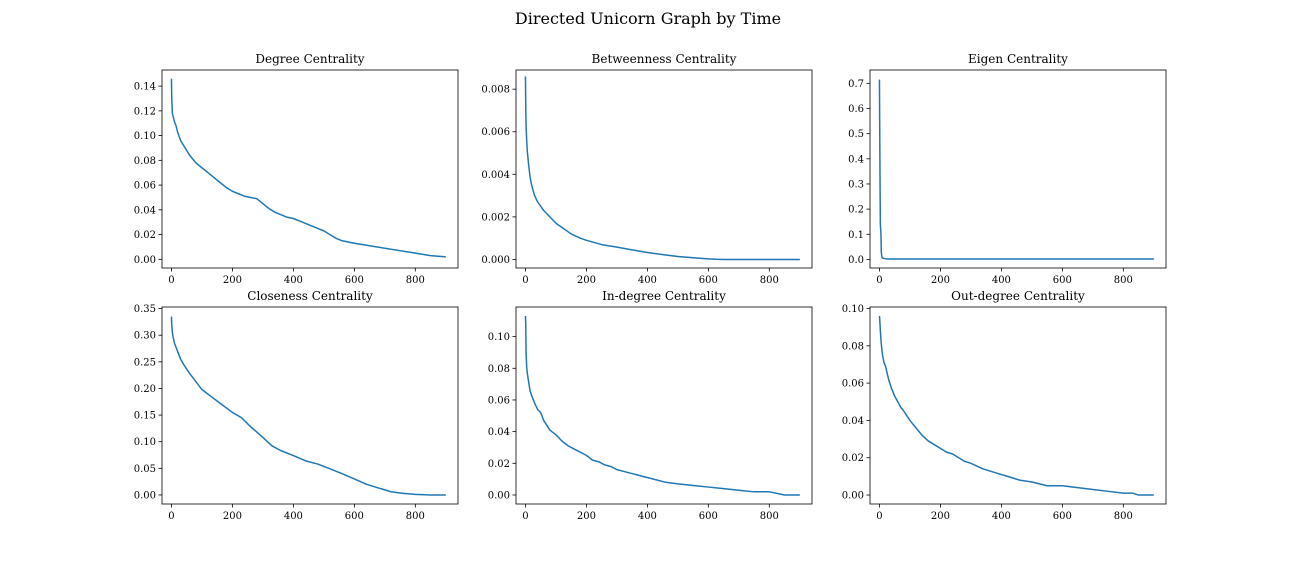 This screenshot has width=1296, height=580. I want to click on y-tick-label: 0.4, so click(856, 159).